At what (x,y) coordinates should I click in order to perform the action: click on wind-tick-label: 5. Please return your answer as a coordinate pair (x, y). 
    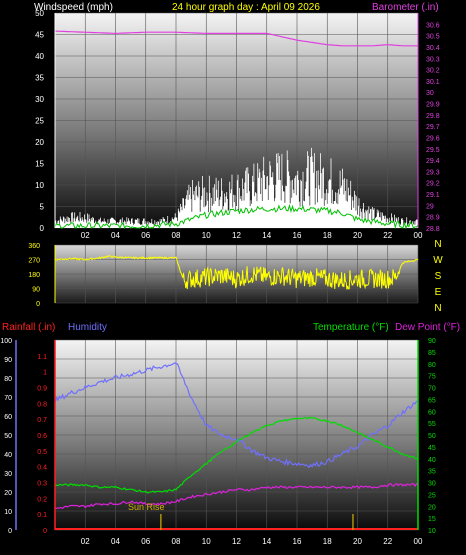
    Looking at the image, I should click on (42, 207).